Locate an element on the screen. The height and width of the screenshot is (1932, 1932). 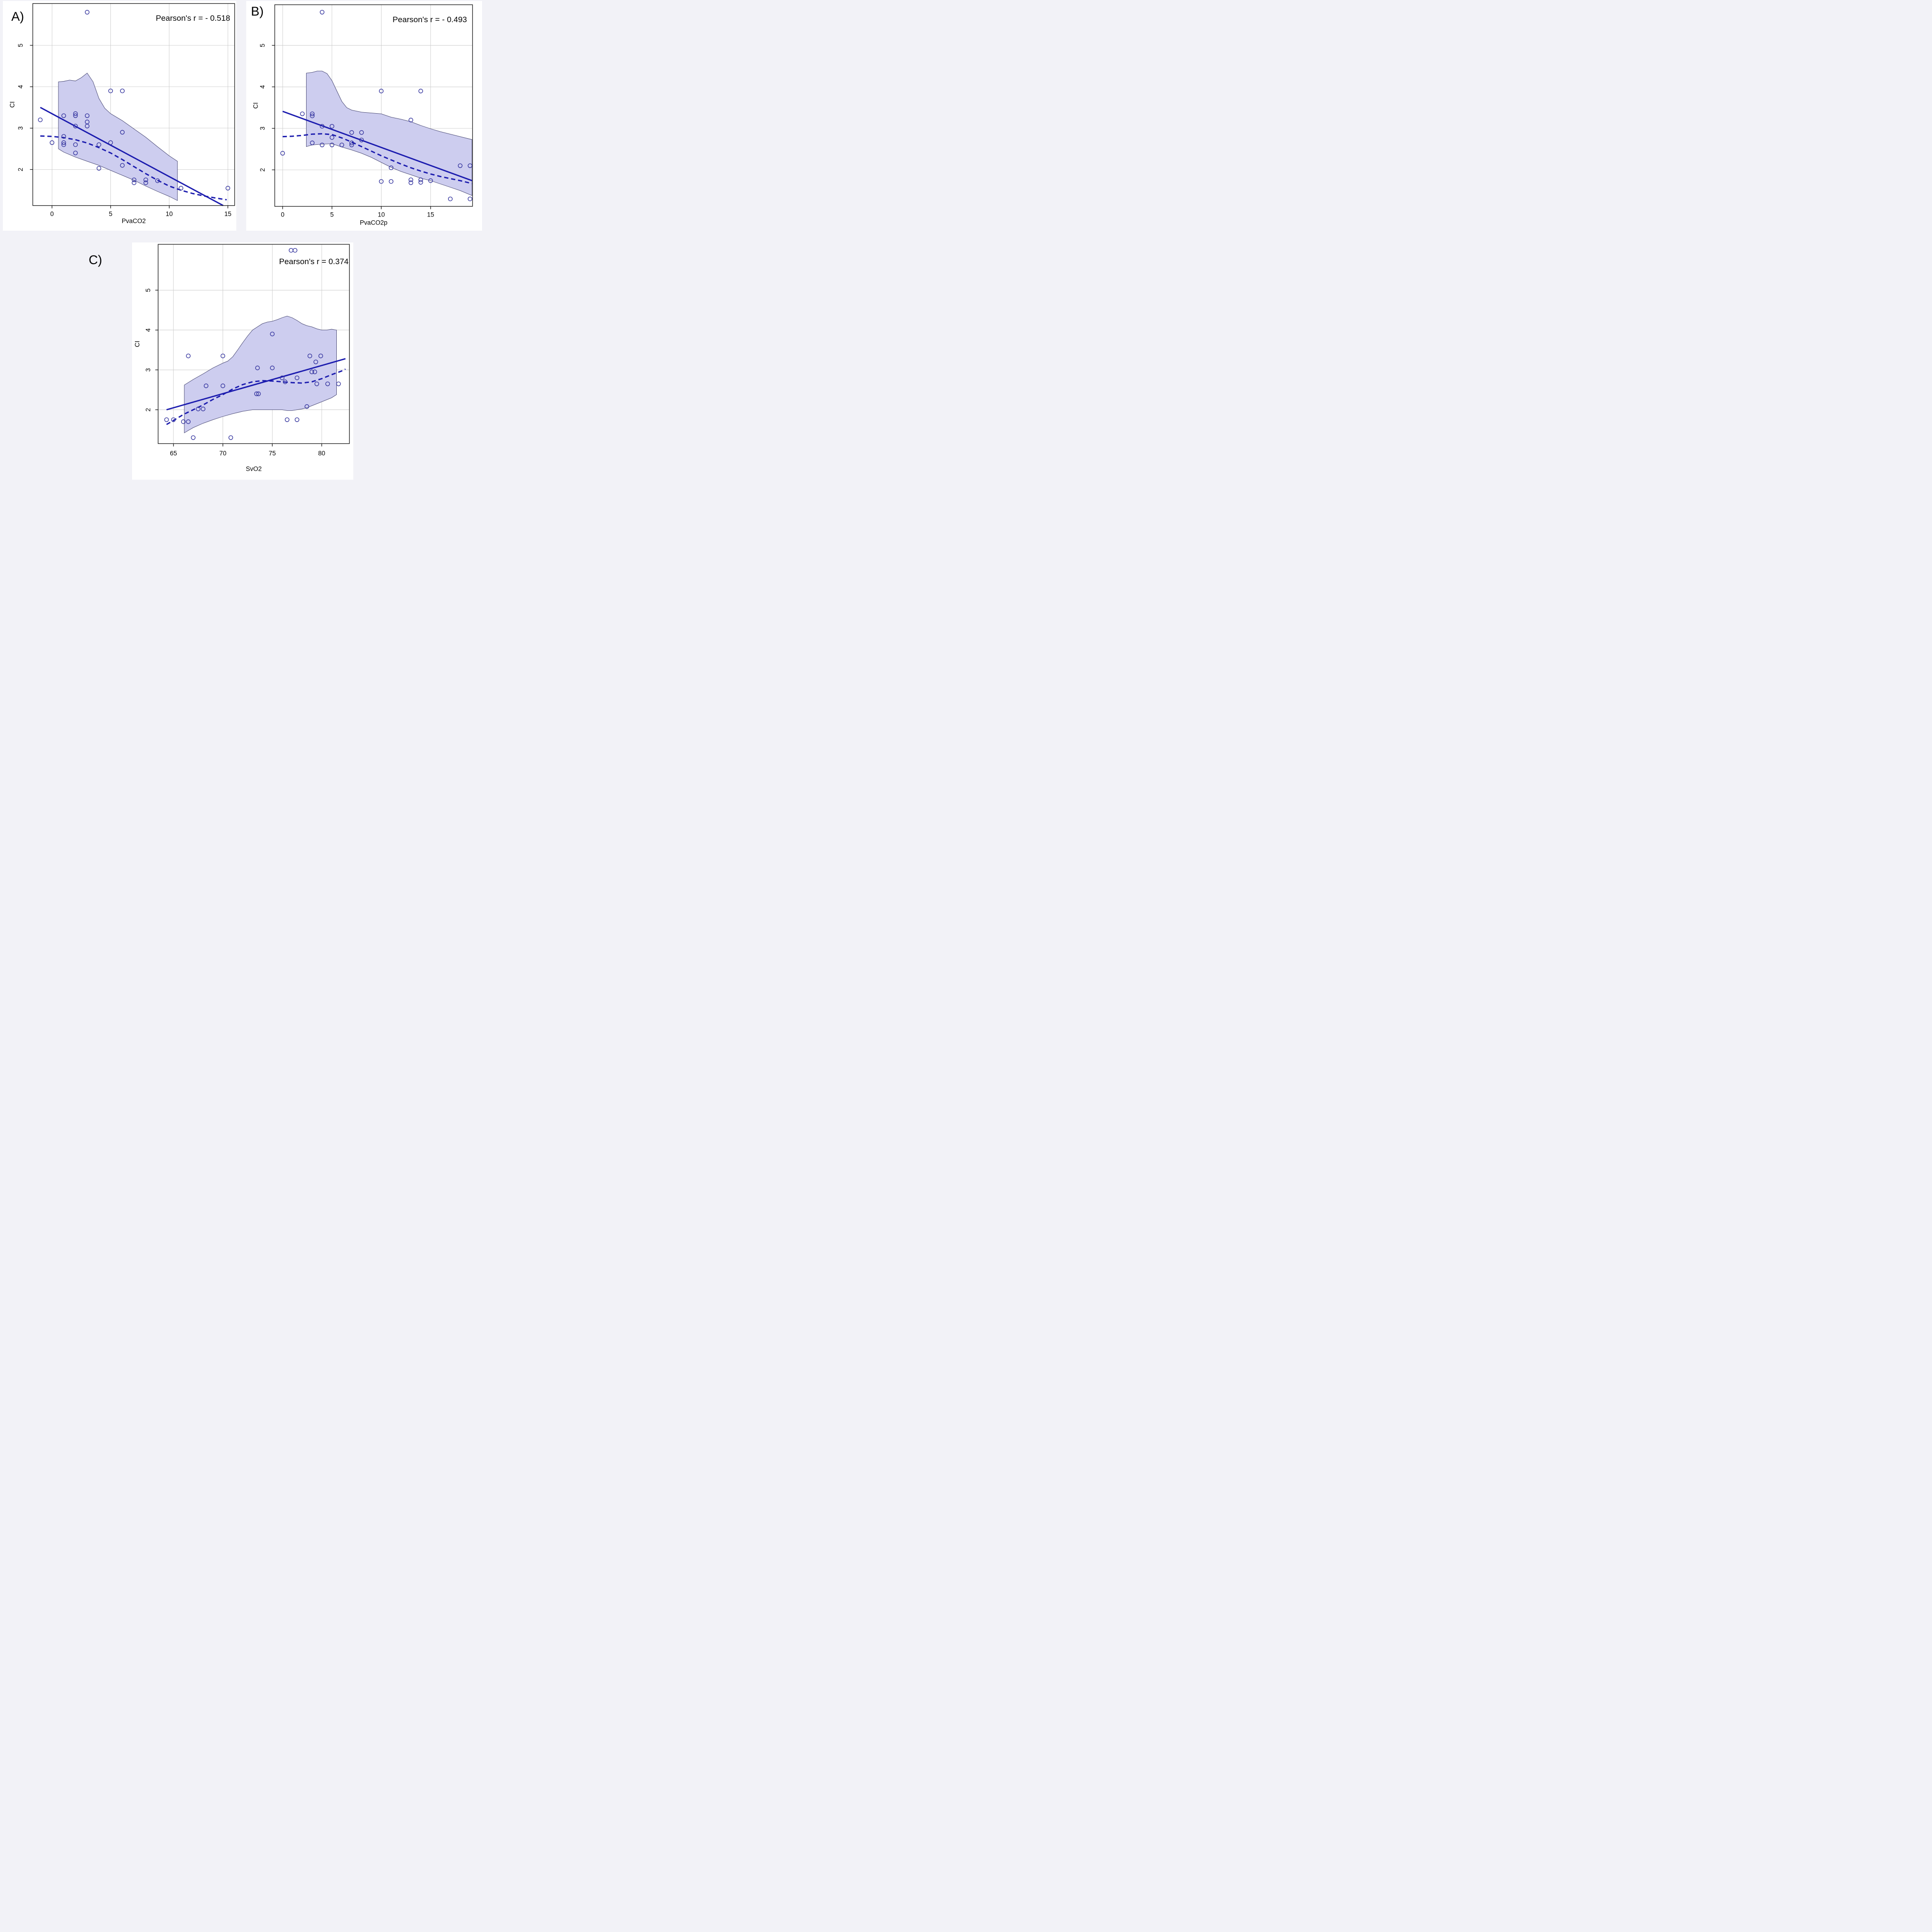
panel-b-xtick-label: 10 is located at coordinates (382, 214).